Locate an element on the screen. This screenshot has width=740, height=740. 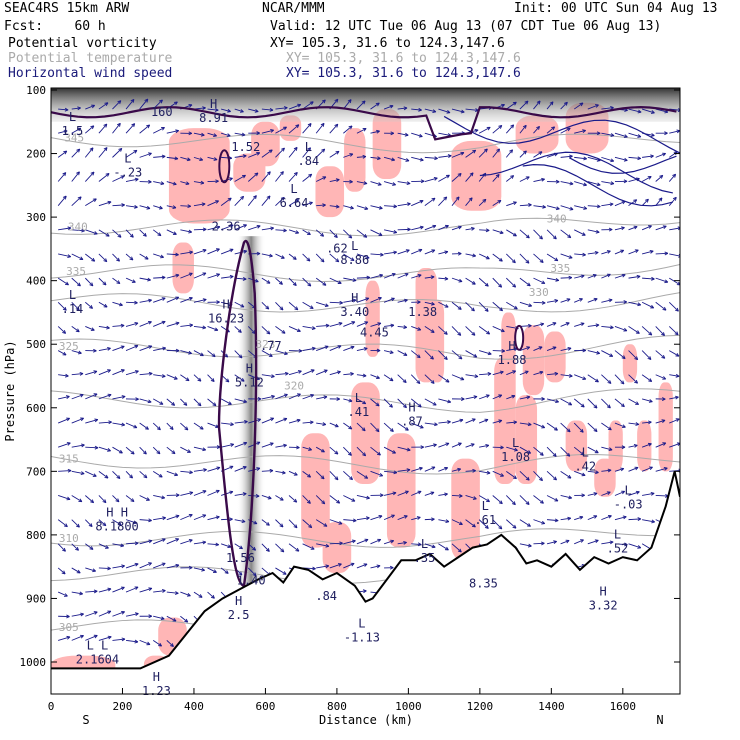
extremum-mark: H is located at coordinates (603, 592).